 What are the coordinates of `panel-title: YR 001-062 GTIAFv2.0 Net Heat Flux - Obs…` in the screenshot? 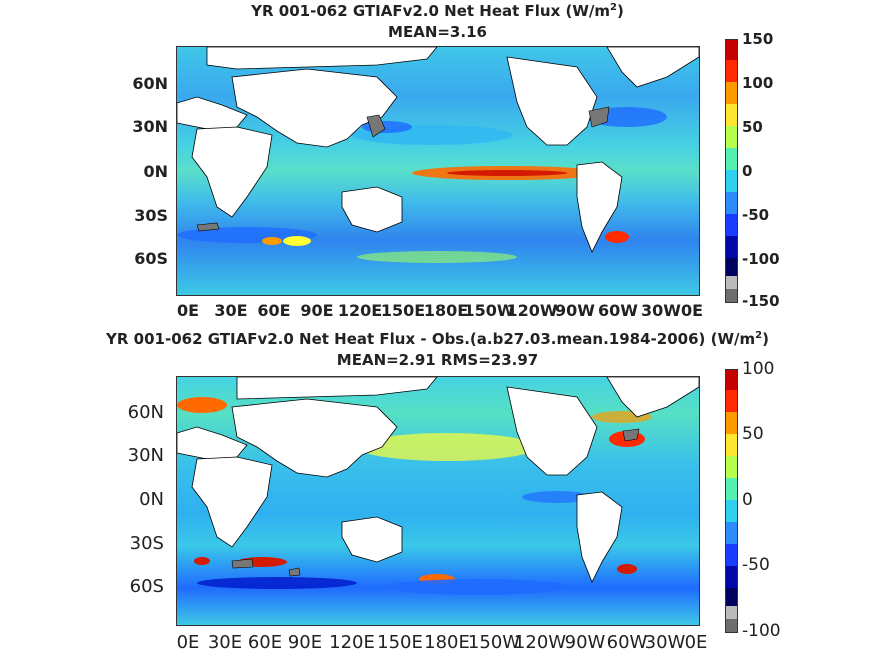 It's located at (437, 339).